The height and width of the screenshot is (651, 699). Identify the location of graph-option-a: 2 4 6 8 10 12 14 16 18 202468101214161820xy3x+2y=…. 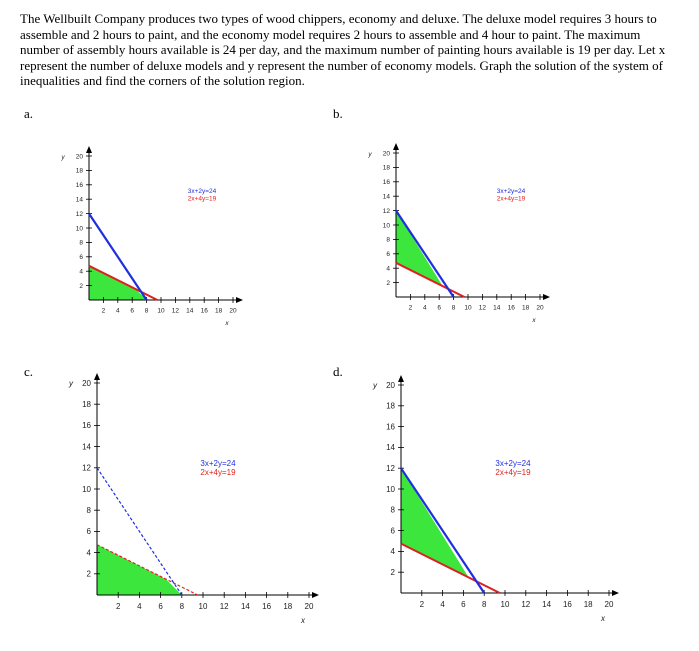
(151, 236).